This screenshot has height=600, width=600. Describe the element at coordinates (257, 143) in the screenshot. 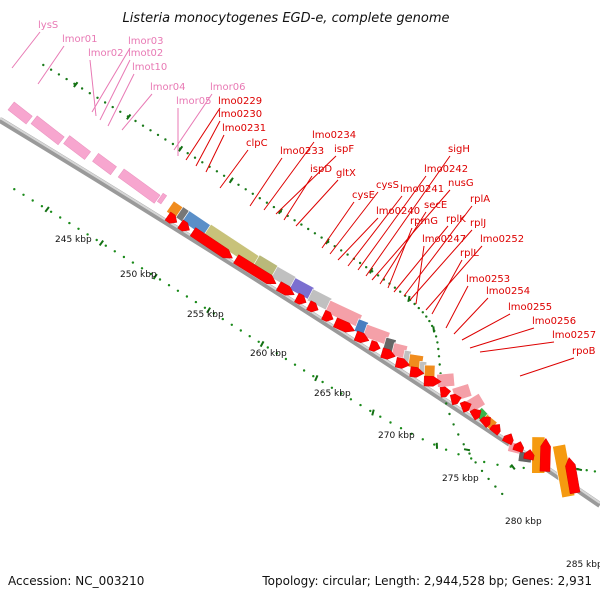

I see `gene-label: clpC` at that location.